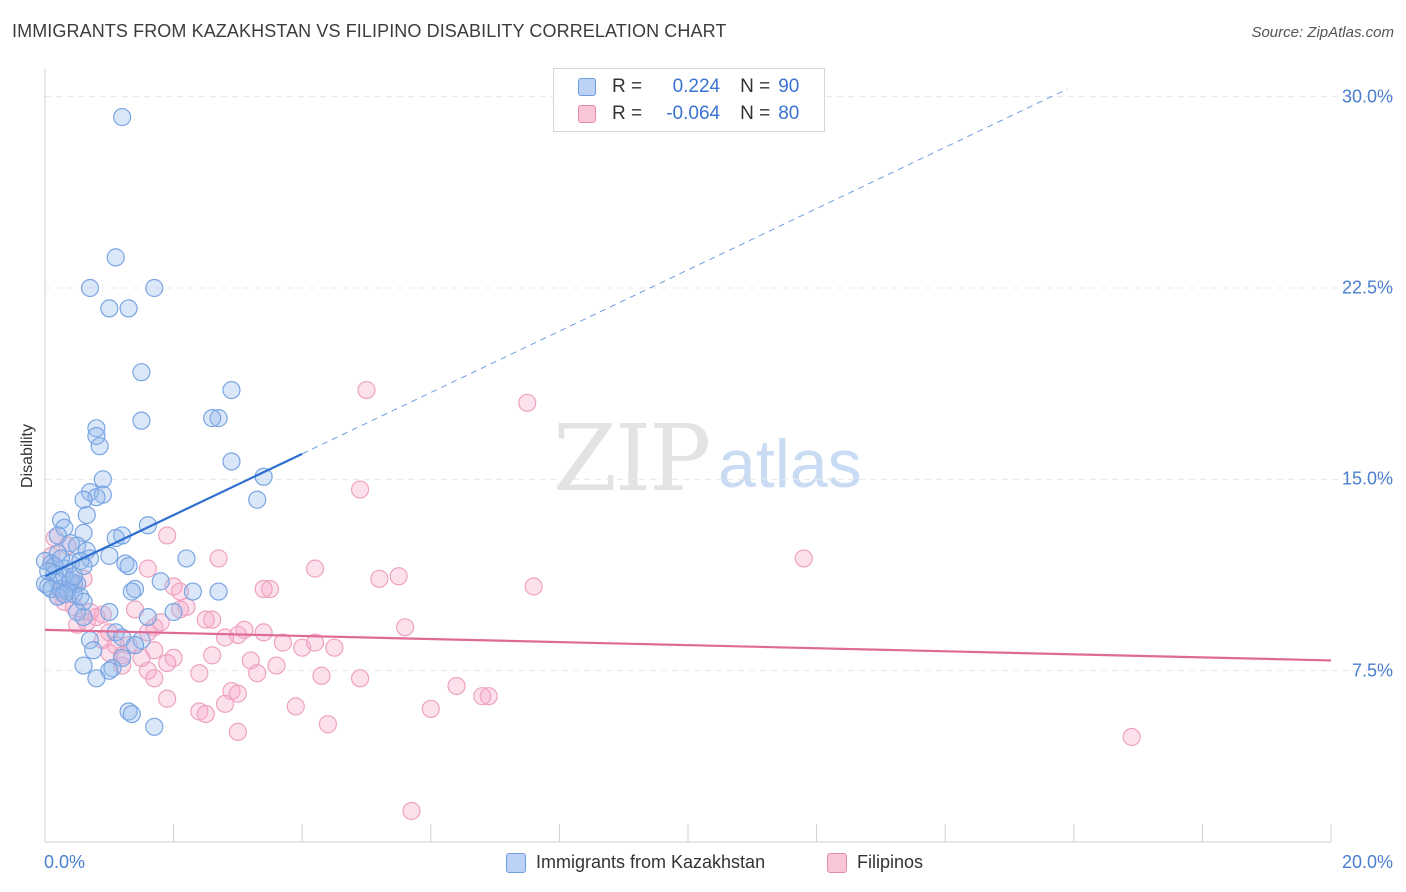 Image resolution: width=1406 pixels, height=892 pixels. I want to click on y-tick-label: 15.0%, so click(1367, 478).